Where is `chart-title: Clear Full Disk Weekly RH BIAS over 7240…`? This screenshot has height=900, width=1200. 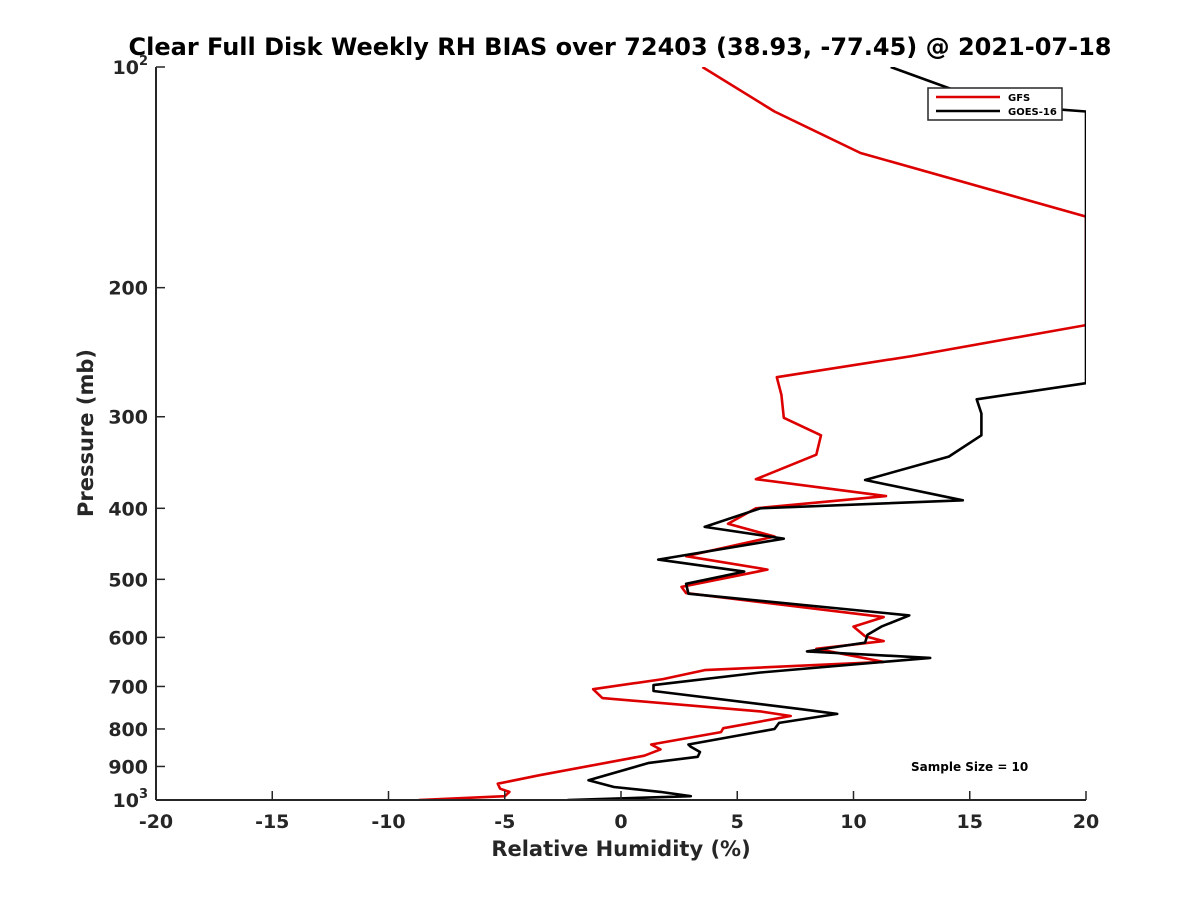
chart-title: Clear Full Disk Weekly RH BIAS over 7240… is located at coordinates (620, 47).